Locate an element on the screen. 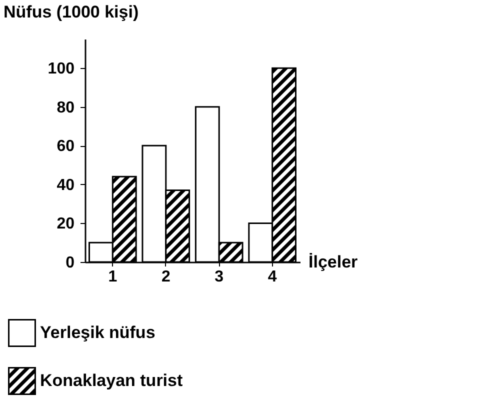 The width and height of the screenshot is (502, 412). y-tick-label: 80 is located at coordinates (65, 107).